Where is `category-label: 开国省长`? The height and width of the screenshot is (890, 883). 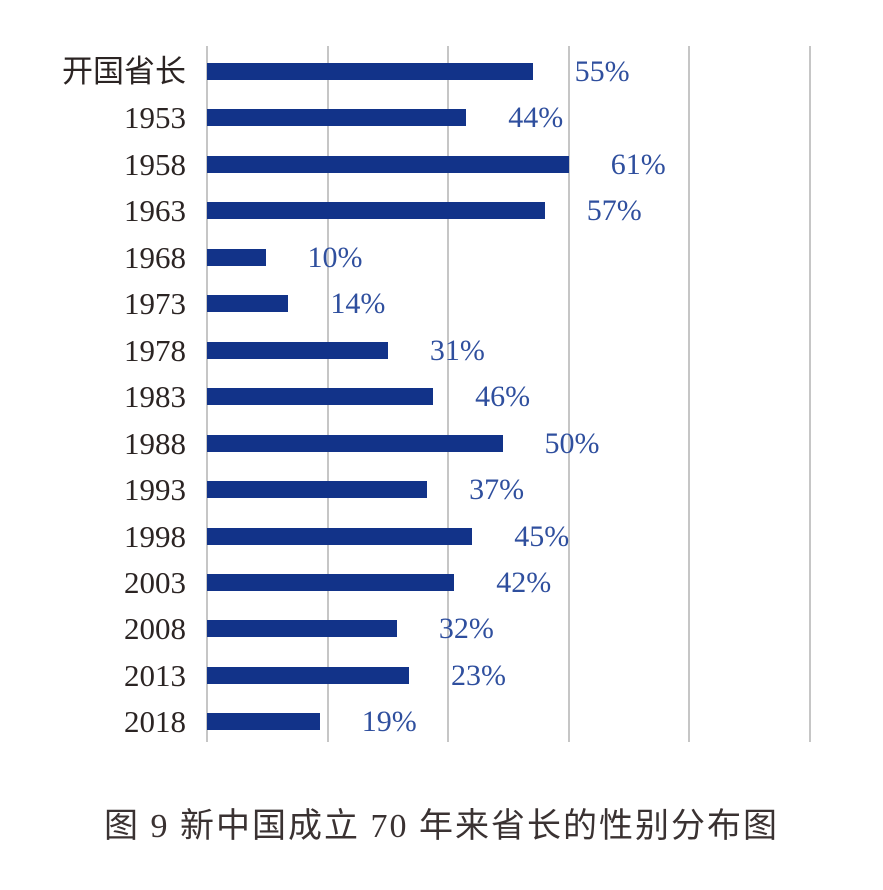 category-label: 开国省长 is located at coordinates (124, 71).